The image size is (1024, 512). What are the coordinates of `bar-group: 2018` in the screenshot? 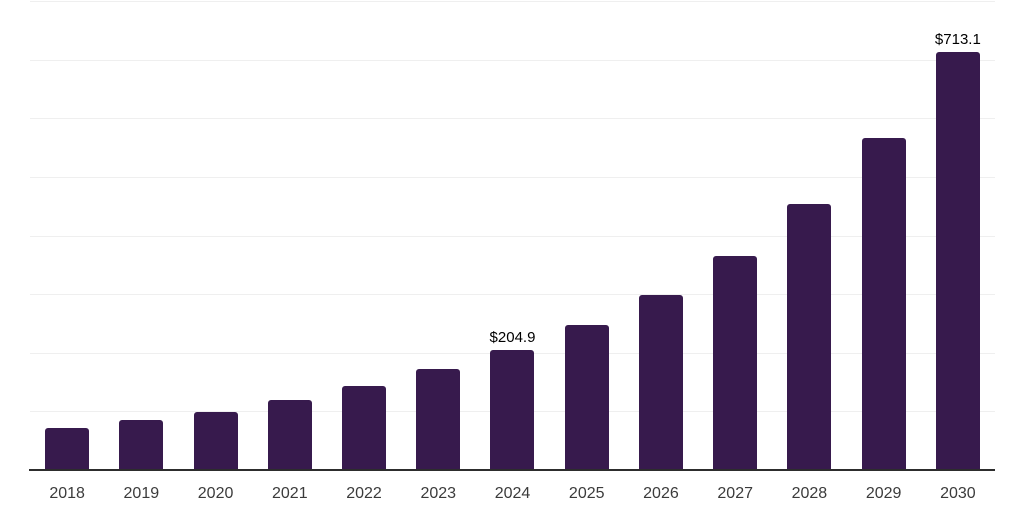 It's located at (67, 256).